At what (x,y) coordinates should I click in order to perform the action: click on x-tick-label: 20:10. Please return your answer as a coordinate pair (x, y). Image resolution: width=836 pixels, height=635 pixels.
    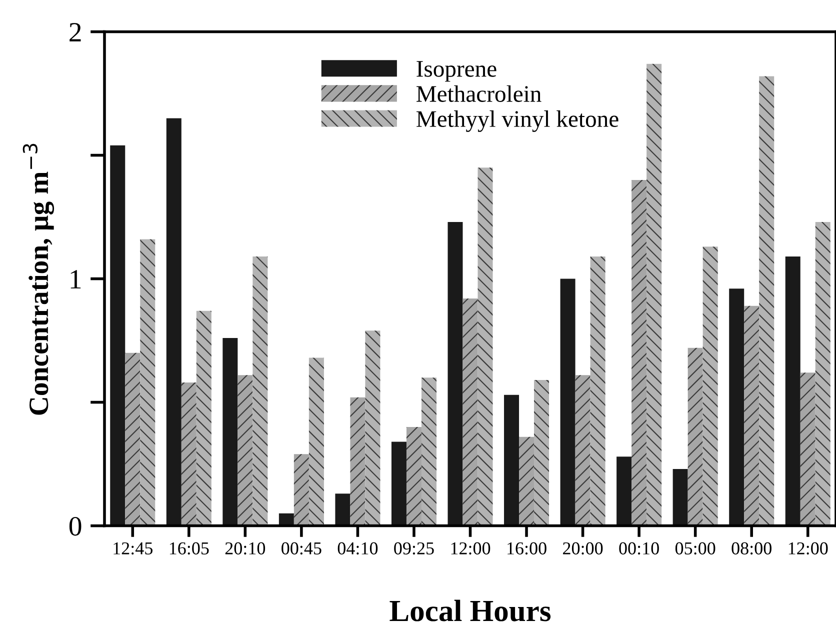
    Looking at the image, I should click on (245, 548).